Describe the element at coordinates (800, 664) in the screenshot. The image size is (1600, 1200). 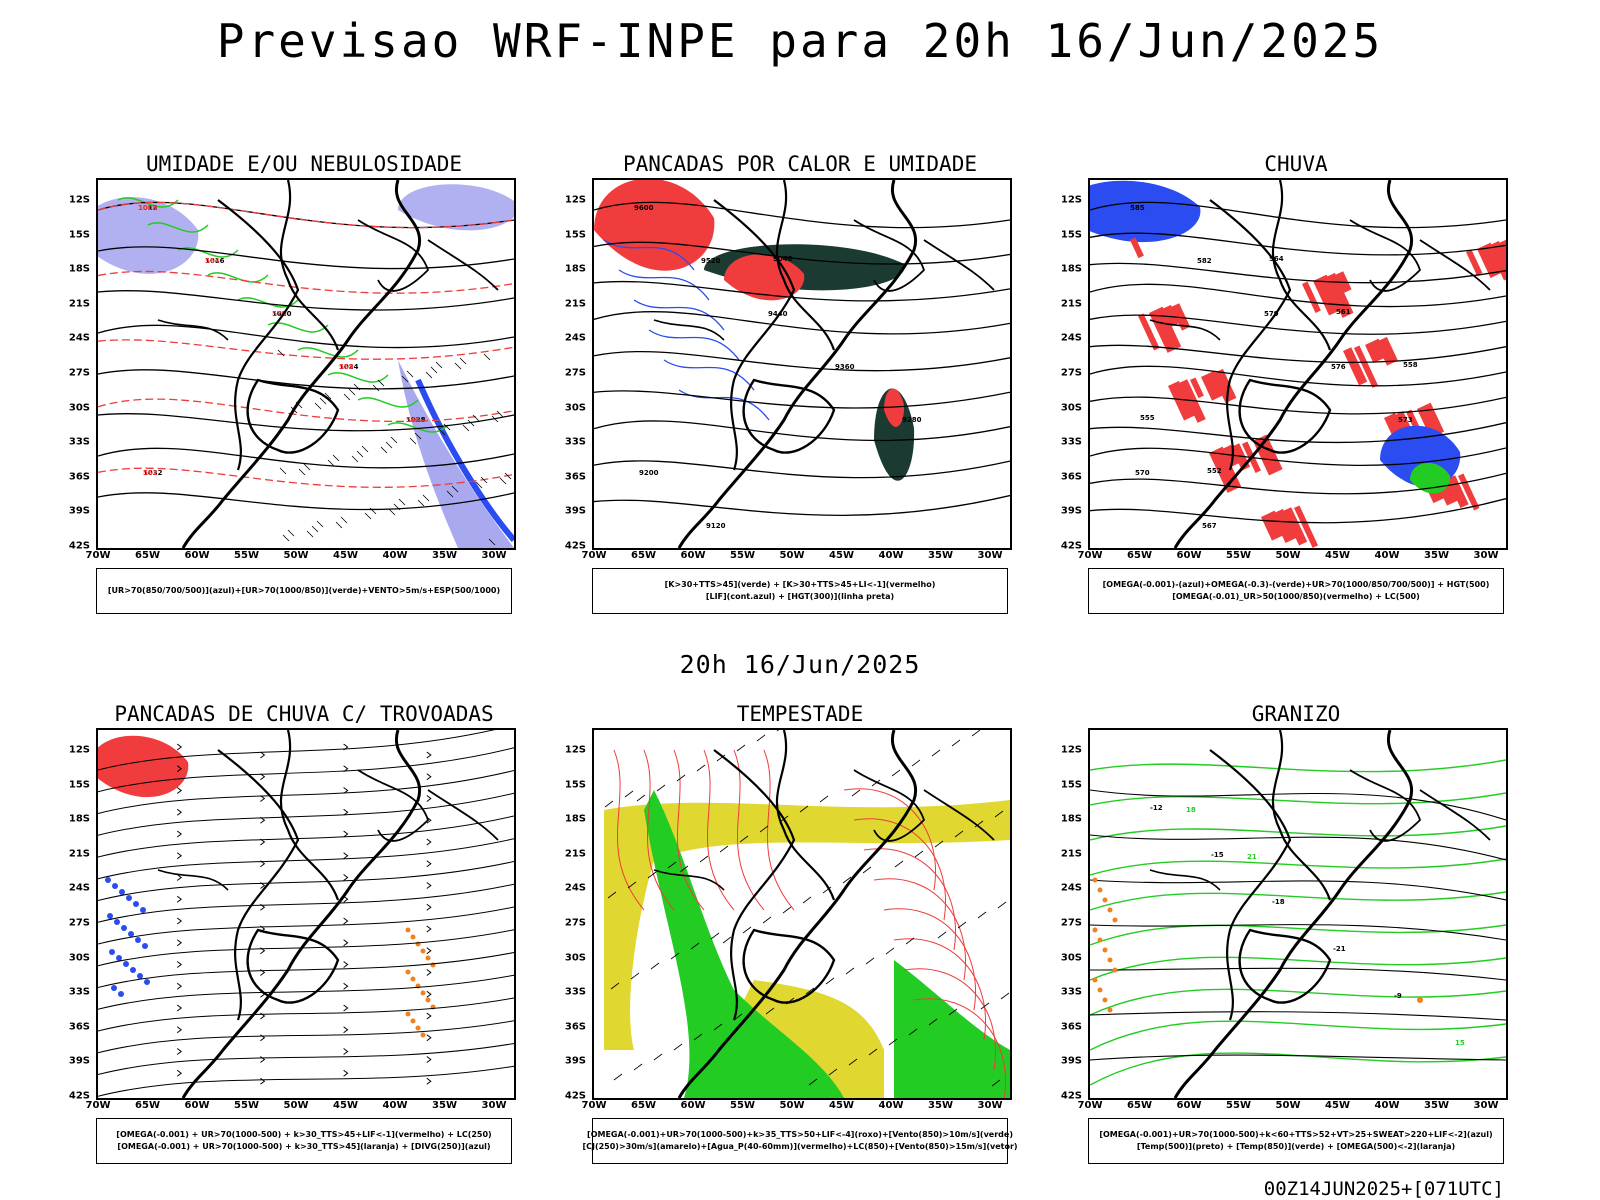
I see `forecast-time-subtitle: 20h 16/Jun/2025` at that location.